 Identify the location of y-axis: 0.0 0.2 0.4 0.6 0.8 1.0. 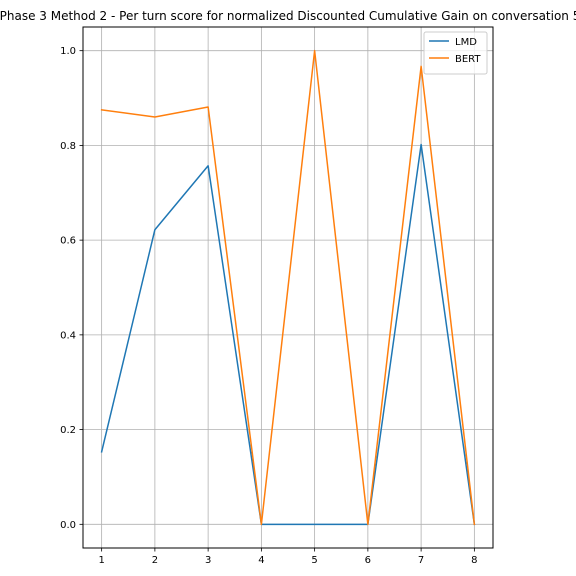
(71, 288).